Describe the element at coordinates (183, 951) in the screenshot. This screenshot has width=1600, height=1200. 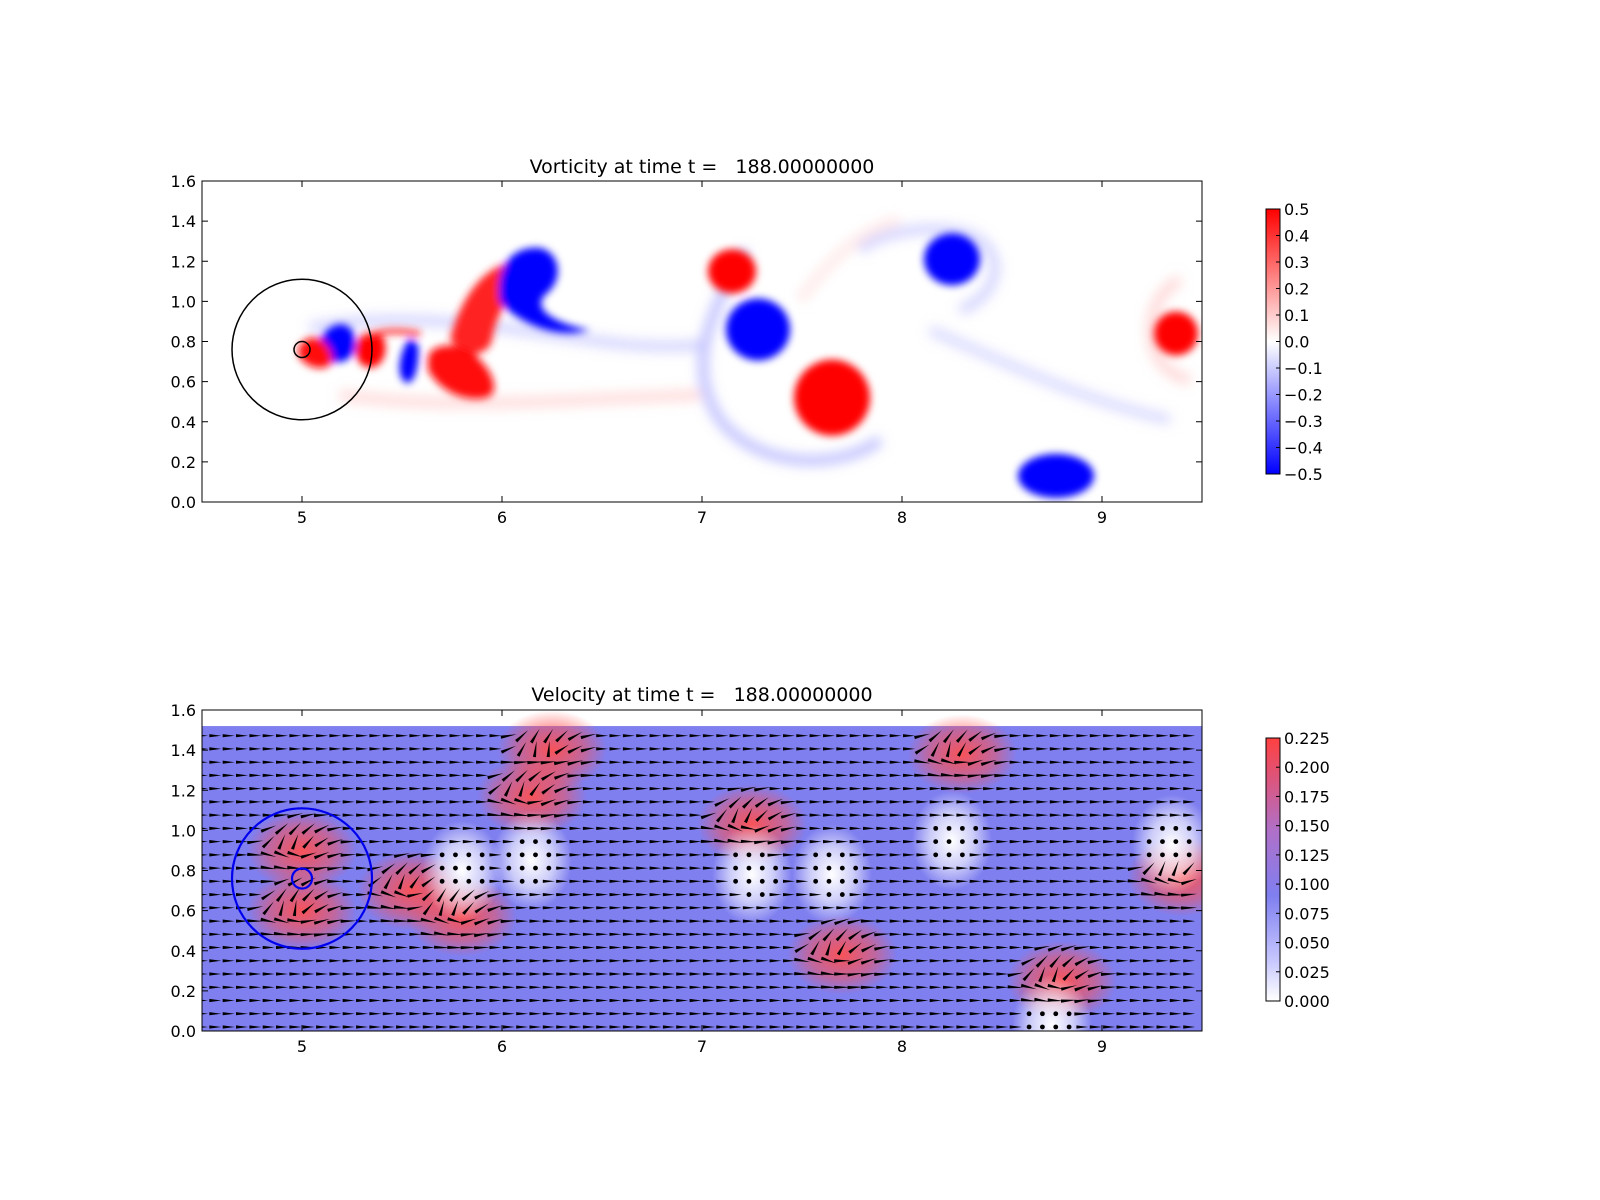
I see `velocity-y-tick-label: 0.4` at that location.